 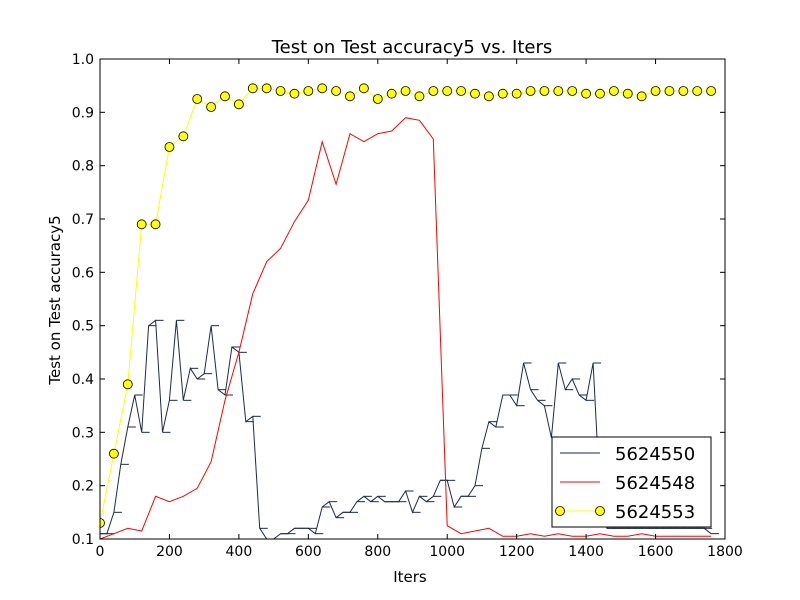 I want to click on x-tick-label: 600, so click(x=308, y=552).